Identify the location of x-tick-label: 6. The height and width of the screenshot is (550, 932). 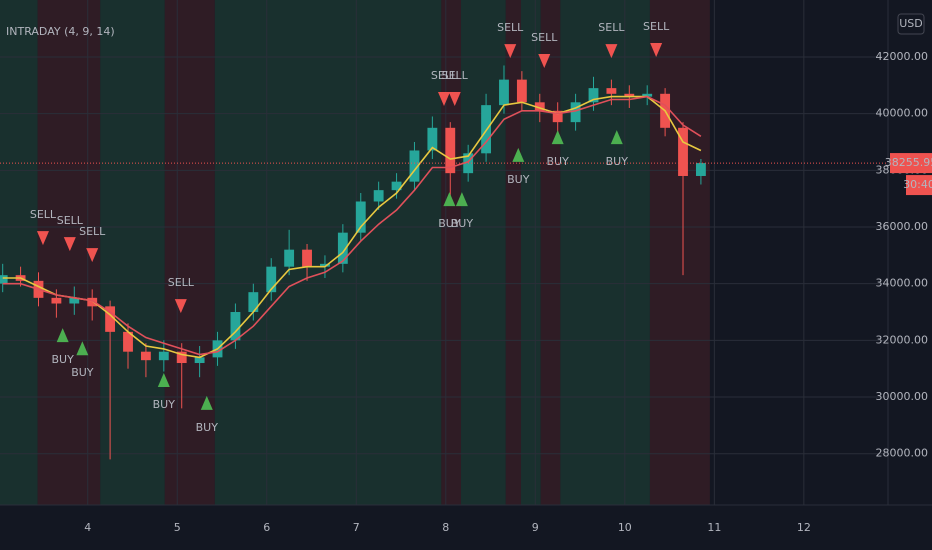
(266, 527).